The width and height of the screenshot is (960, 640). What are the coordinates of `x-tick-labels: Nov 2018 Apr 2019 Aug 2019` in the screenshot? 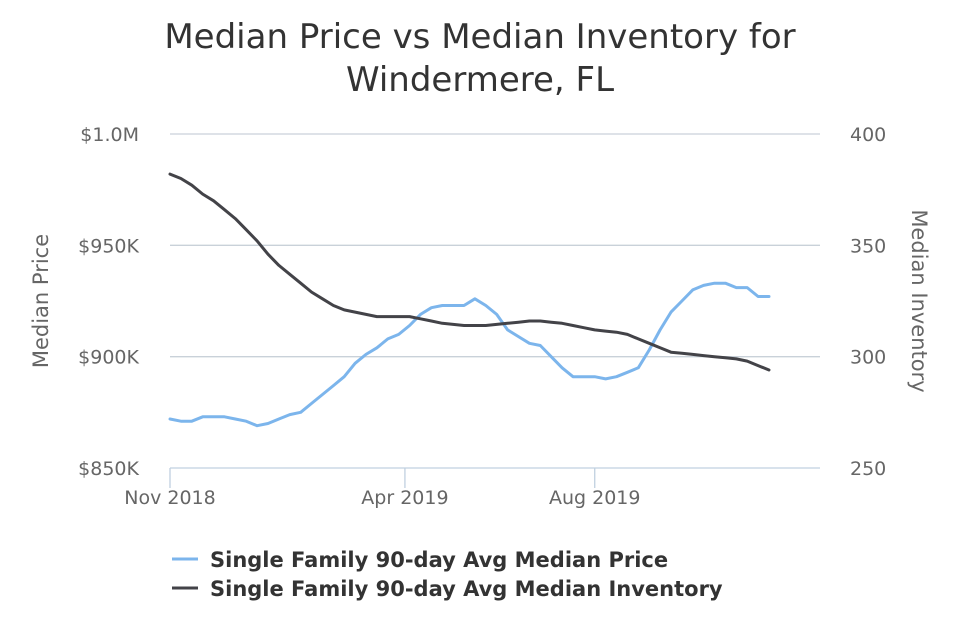 It's located at (382, 498).